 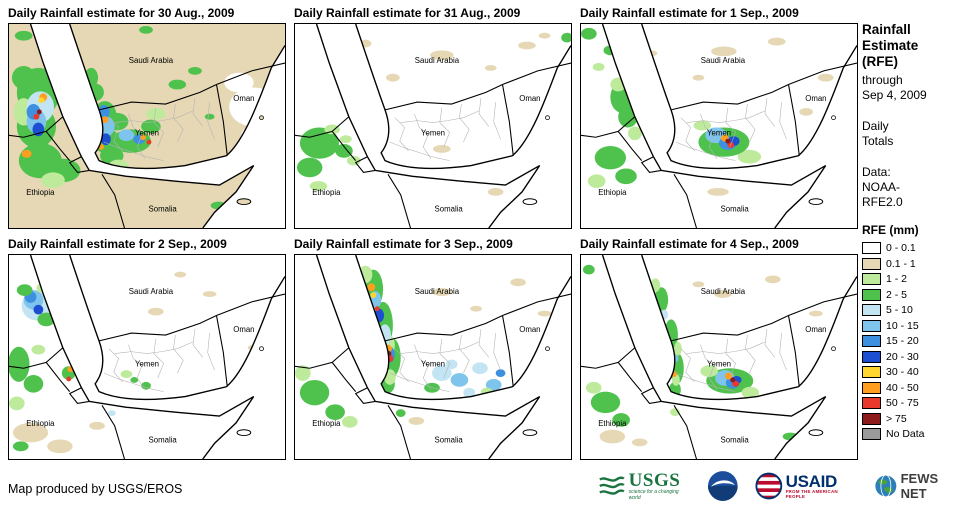 I want to click on usaid-logo: USAID FROM THE AMERICAN PEOPLE, so click(x=806, y=486).